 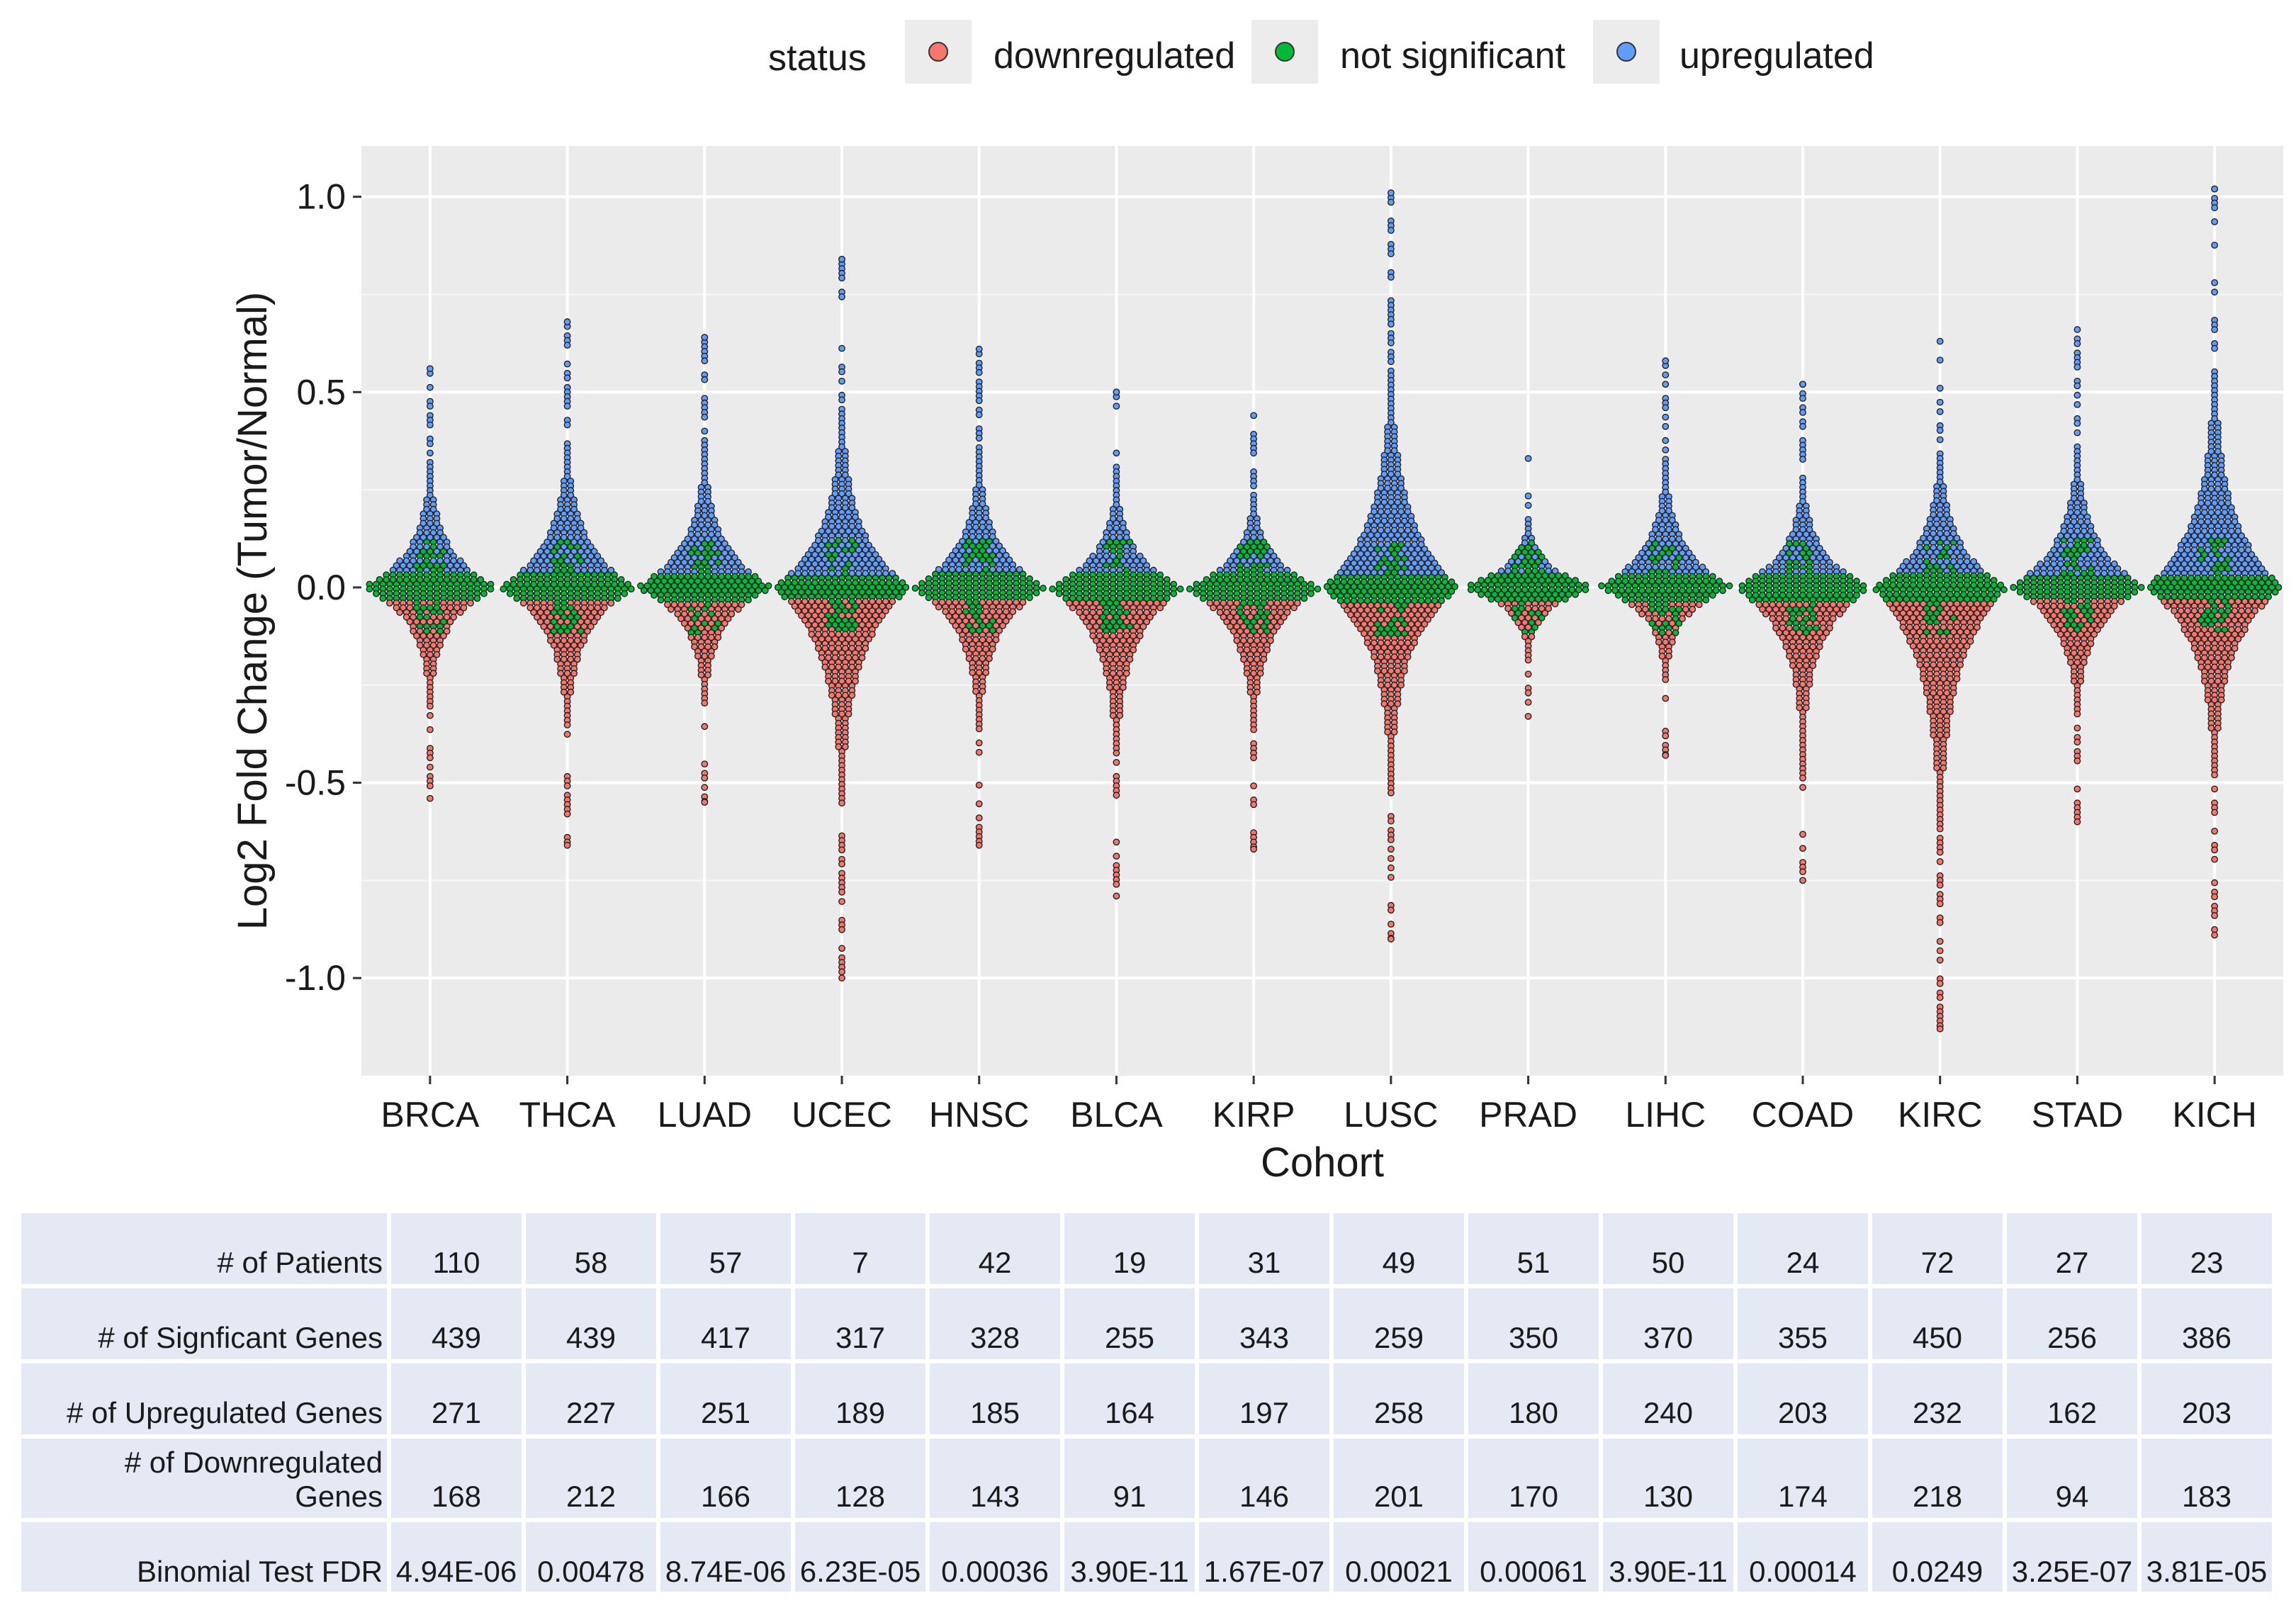 I want to click on legend-label-upregulated: upregulated, so click(x=1776, y=56).